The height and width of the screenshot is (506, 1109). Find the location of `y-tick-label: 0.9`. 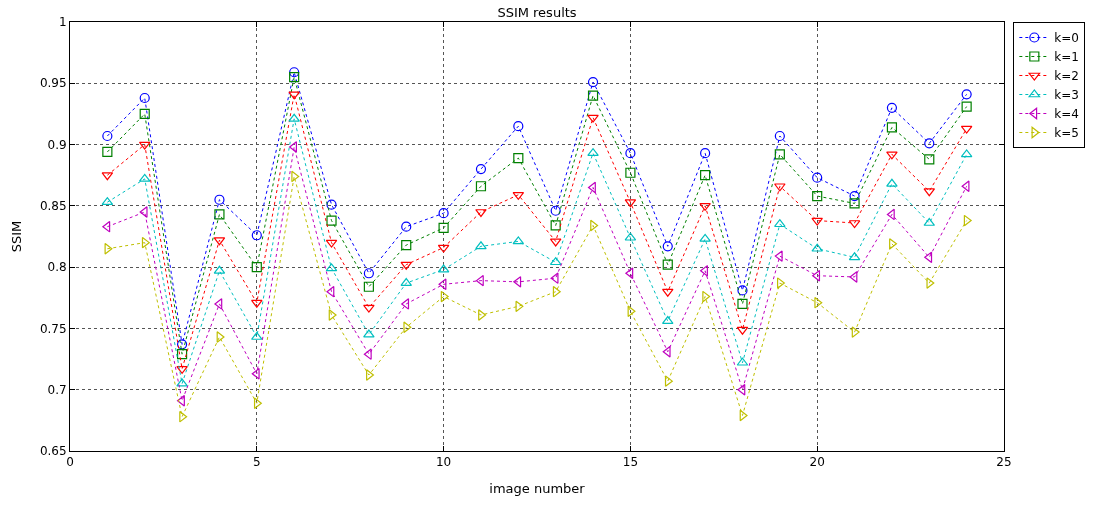

y-tick-label: 0.9 is located at coordinates (57, 144).